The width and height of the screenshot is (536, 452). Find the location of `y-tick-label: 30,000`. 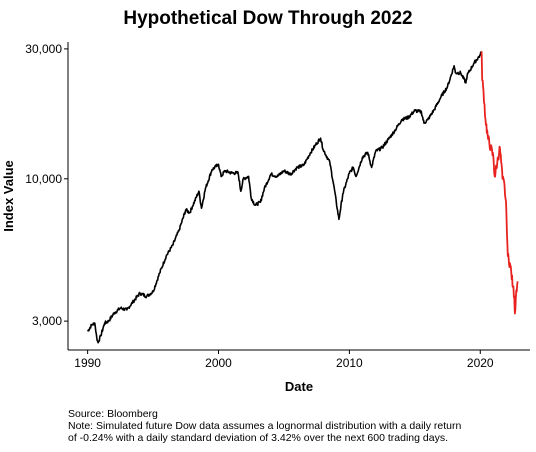

y-tick-label: 30,000 is located at coordinates (43, 49).